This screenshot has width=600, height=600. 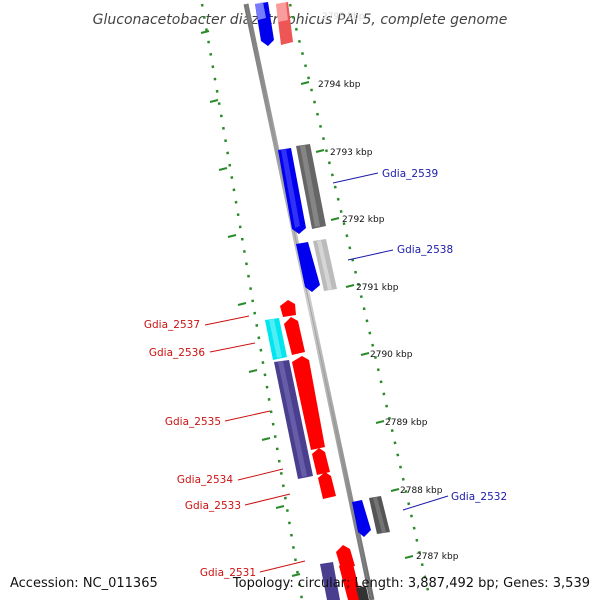 What do you see at coordinates (213, 506) in the screenshot?
I see `gene-label-gdia-2533: Gdia_2533` at bounding box center [213, 506].